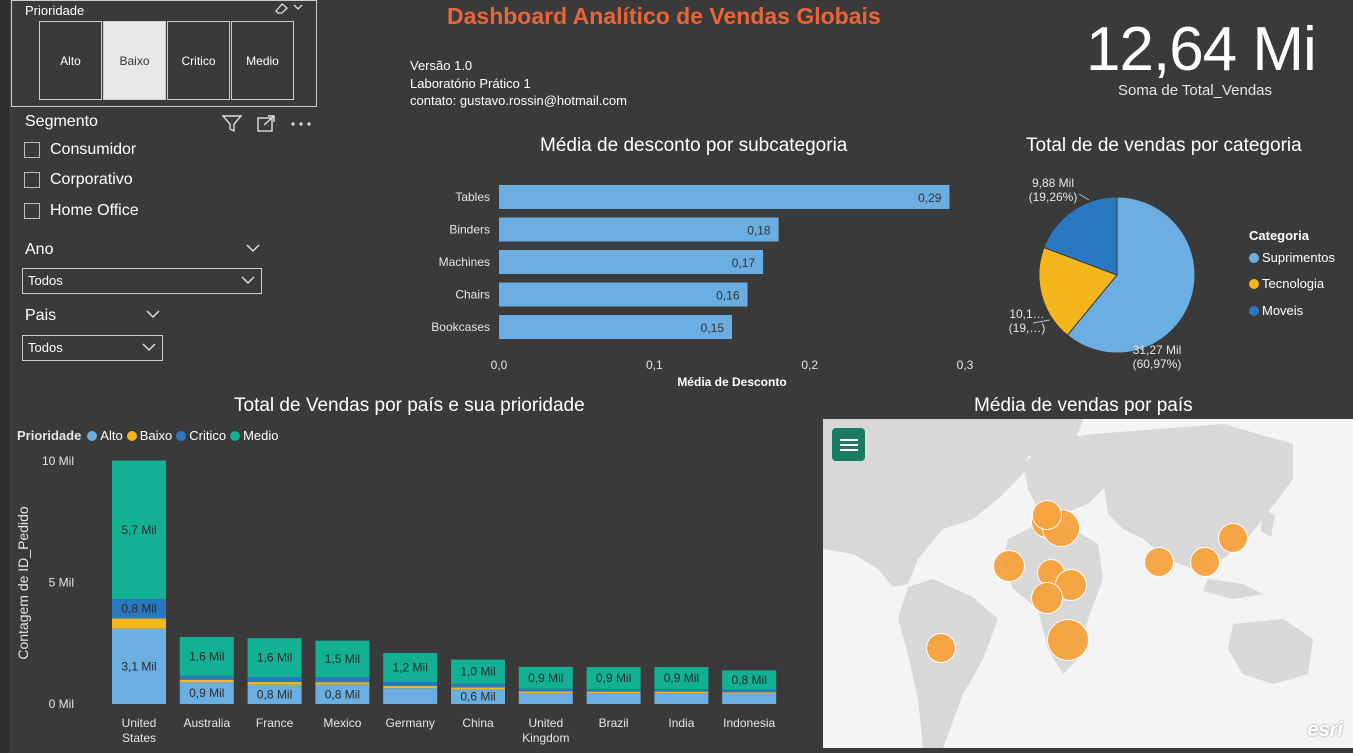  I want to click on legend-label: Medio, so click(261, 435).